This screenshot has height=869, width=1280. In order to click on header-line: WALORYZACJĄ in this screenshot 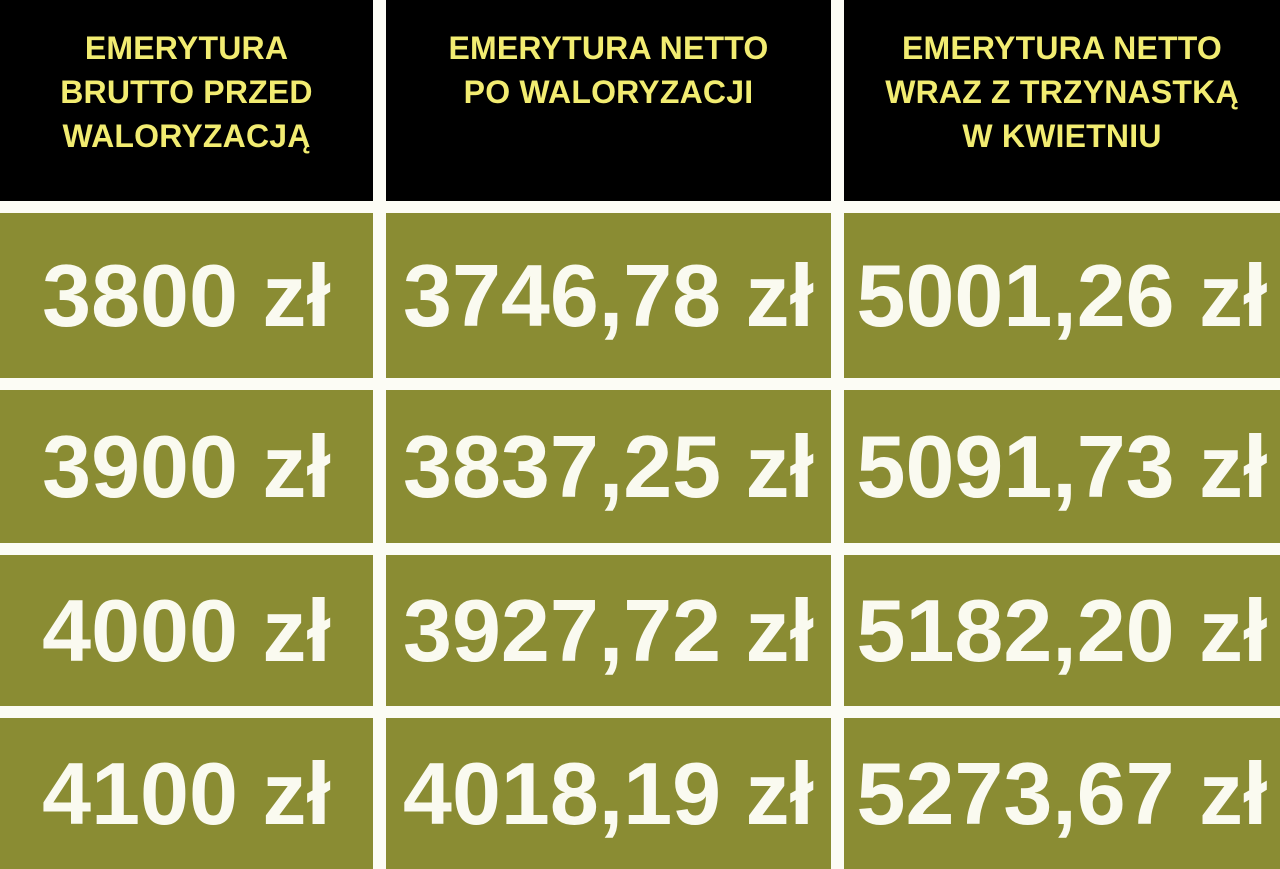, I will do `click(186, 136)`.